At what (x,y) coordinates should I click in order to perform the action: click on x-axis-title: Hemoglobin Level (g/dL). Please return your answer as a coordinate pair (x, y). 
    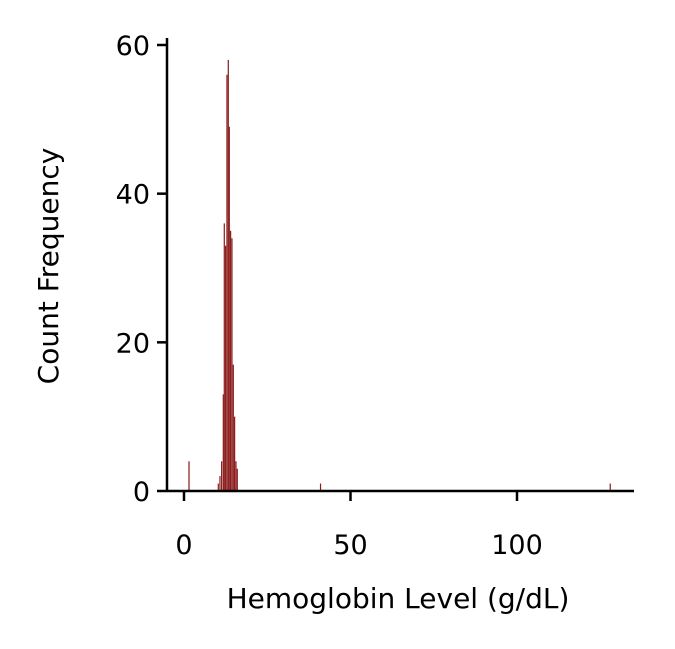
    Looking at the image, I should click on (398, 598).